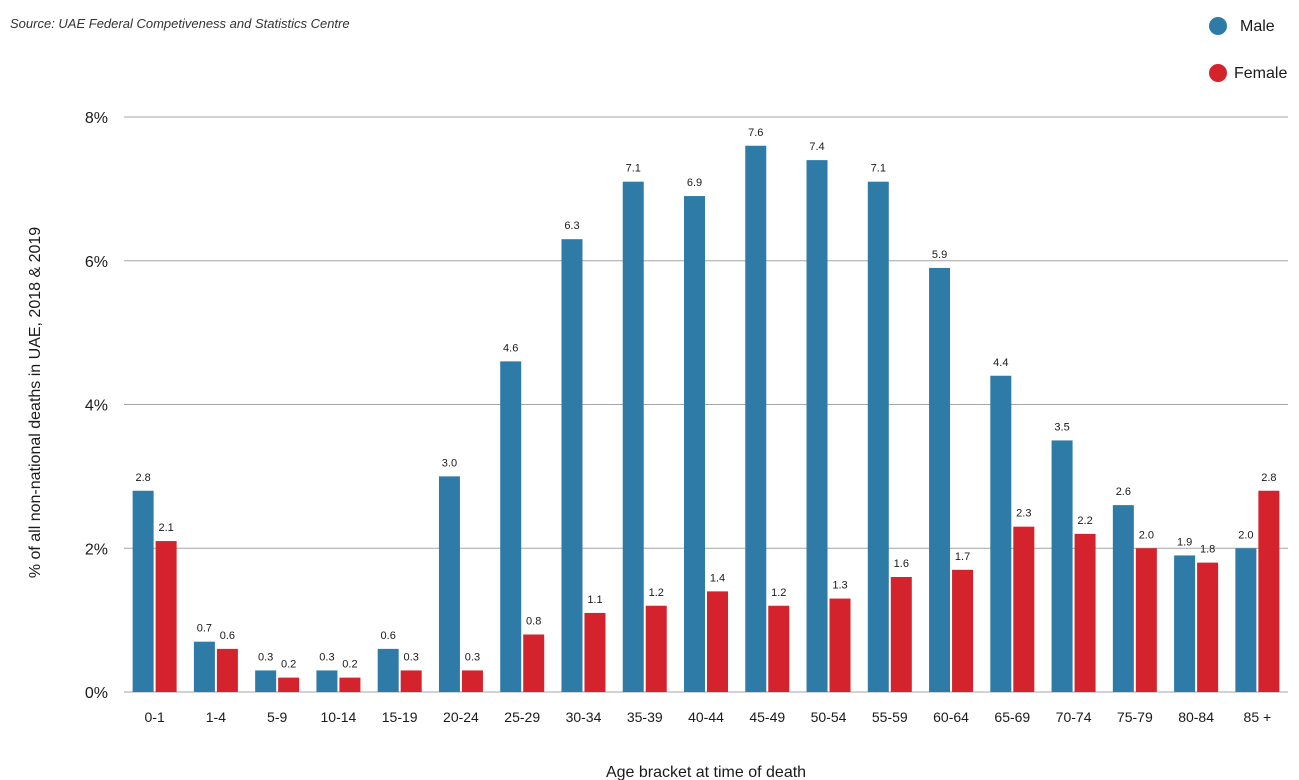 The image size is (1299, 780). Describe the element at coordinates (204, 629) in the screenshot. I see `data-label-male: 0.7` at that location.